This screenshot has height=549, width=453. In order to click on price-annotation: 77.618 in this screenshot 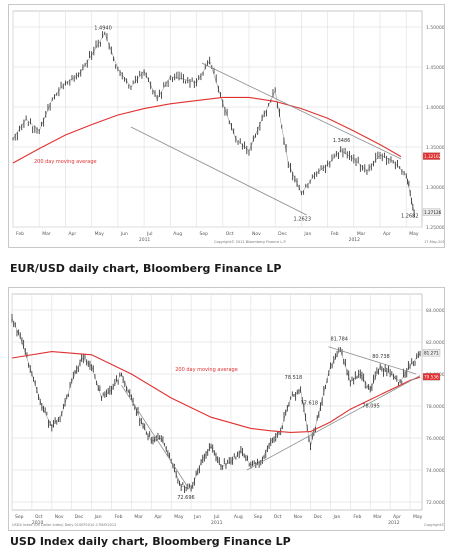, I will do `click(310, 403)`.